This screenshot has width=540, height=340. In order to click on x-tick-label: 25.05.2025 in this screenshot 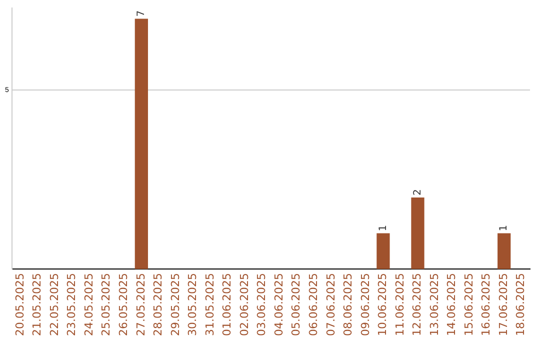, I will do `click(106, 304)`.